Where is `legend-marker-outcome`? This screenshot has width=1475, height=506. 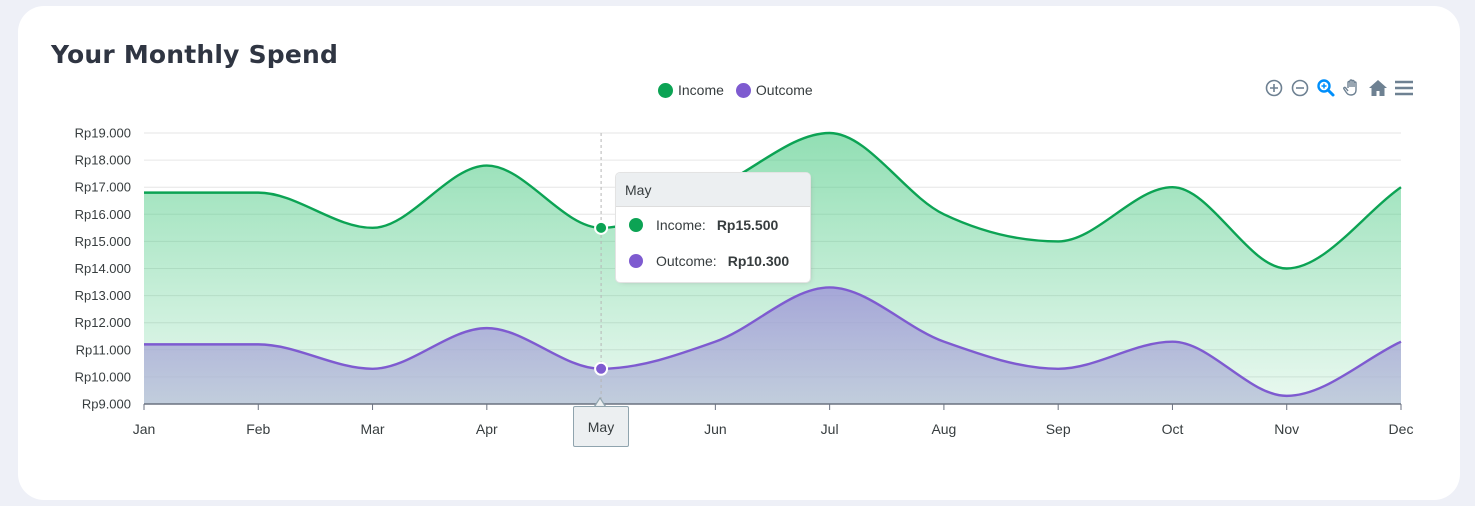 legend-marker-outcome is located at coordinates (743, 90).